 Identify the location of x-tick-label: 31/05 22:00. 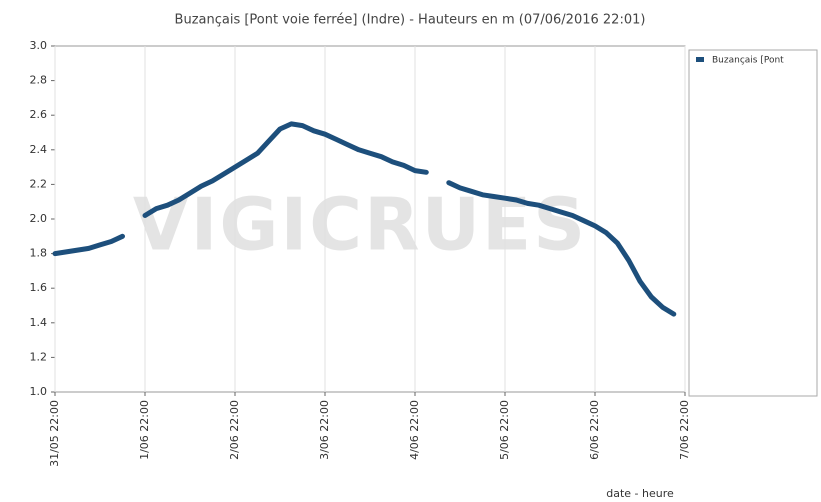
(54, 433).